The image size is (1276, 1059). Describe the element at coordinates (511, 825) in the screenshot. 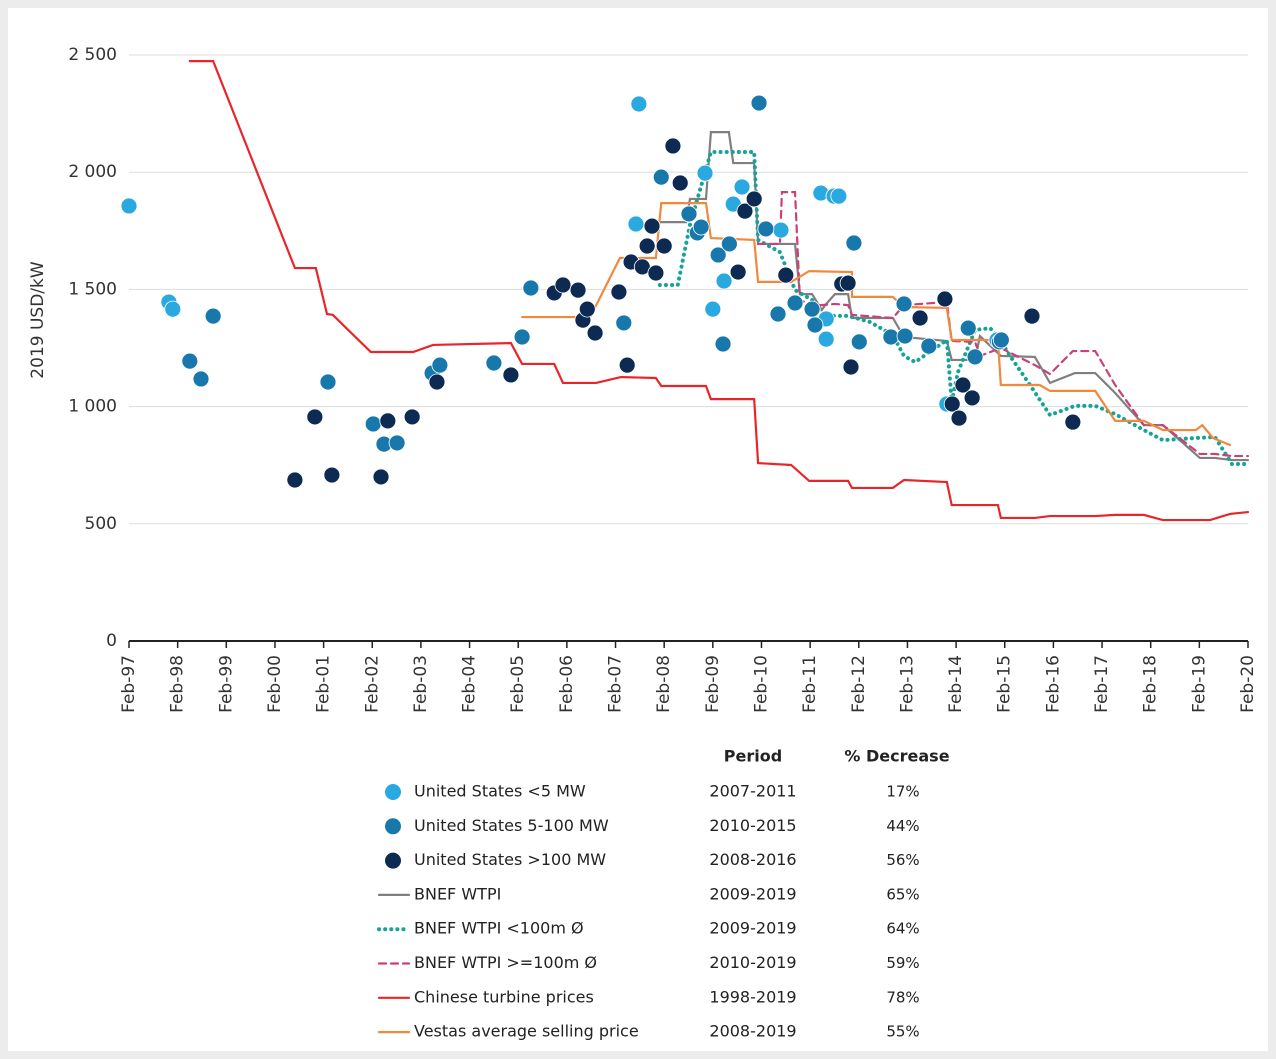

I see `legend-label: United States 5-100 MW` at that location.